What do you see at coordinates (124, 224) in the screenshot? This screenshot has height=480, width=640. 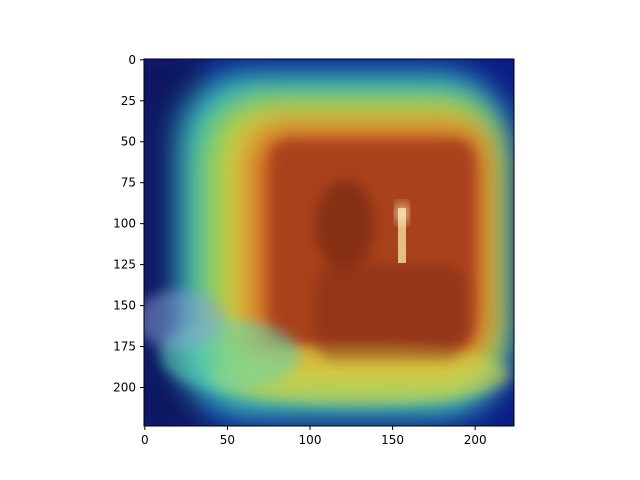 I see `y-tick-label: 100` at bounding box center [124, 224].